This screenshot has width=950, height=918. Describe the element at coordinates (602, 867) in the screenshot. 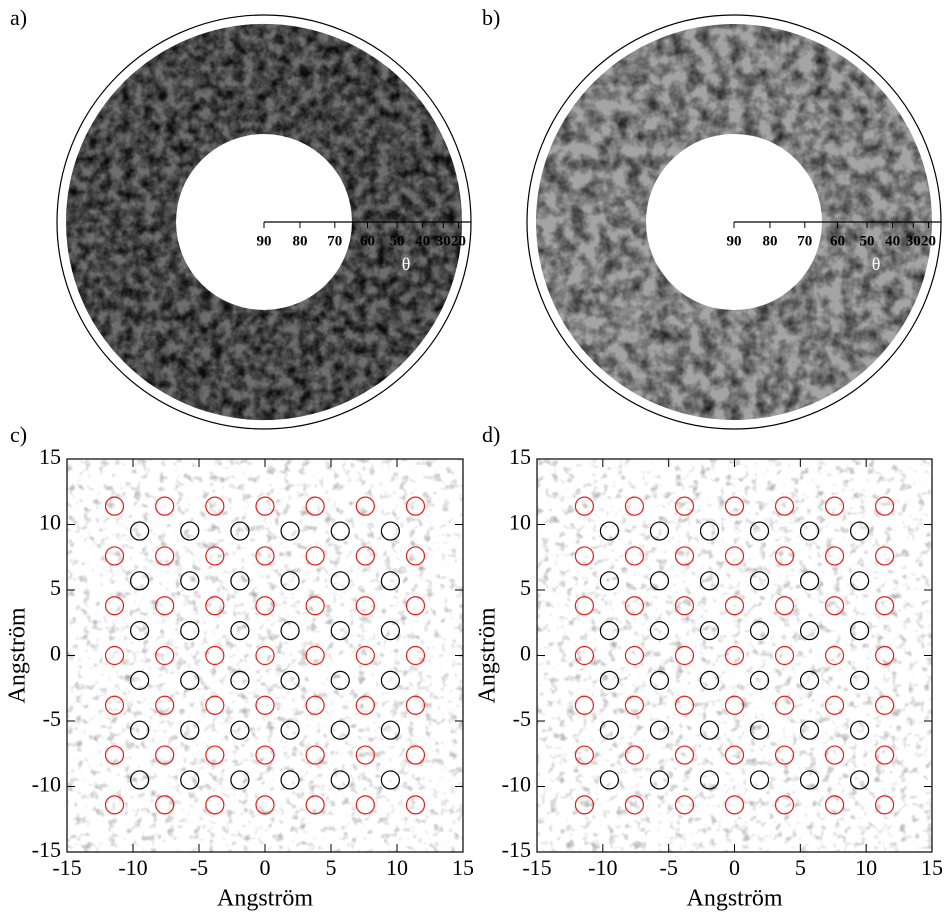

I see `x-tick-label: -10` at that location.